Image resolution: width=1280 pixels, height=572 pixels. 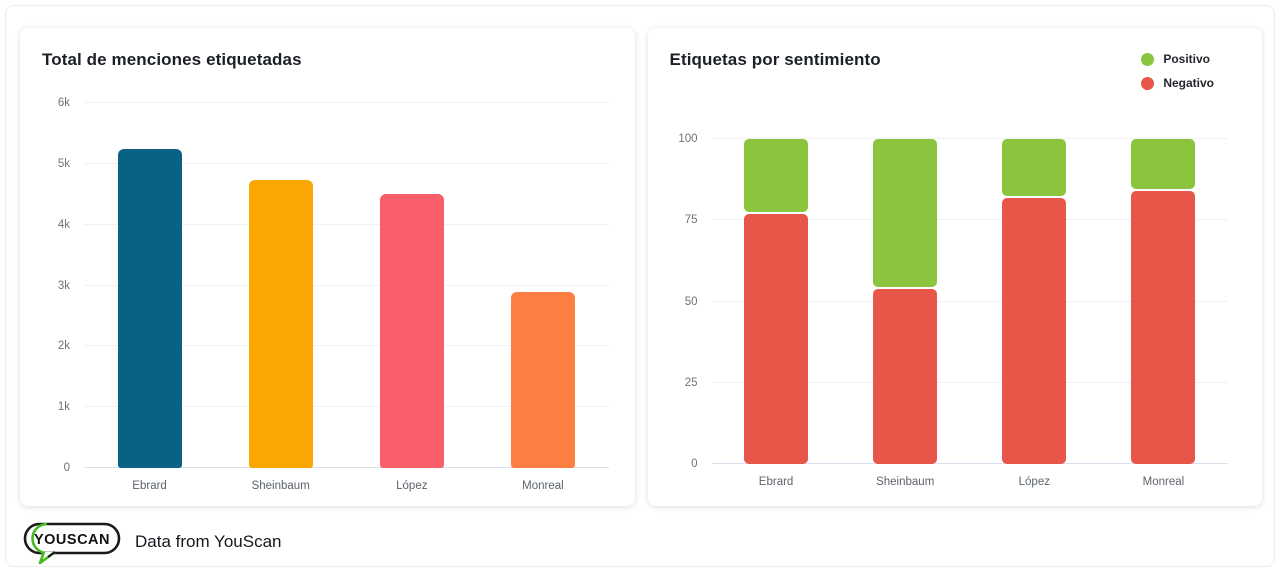 I want to click on bar-segment-negativo-sheinbaum, so click(x=905, y=376).